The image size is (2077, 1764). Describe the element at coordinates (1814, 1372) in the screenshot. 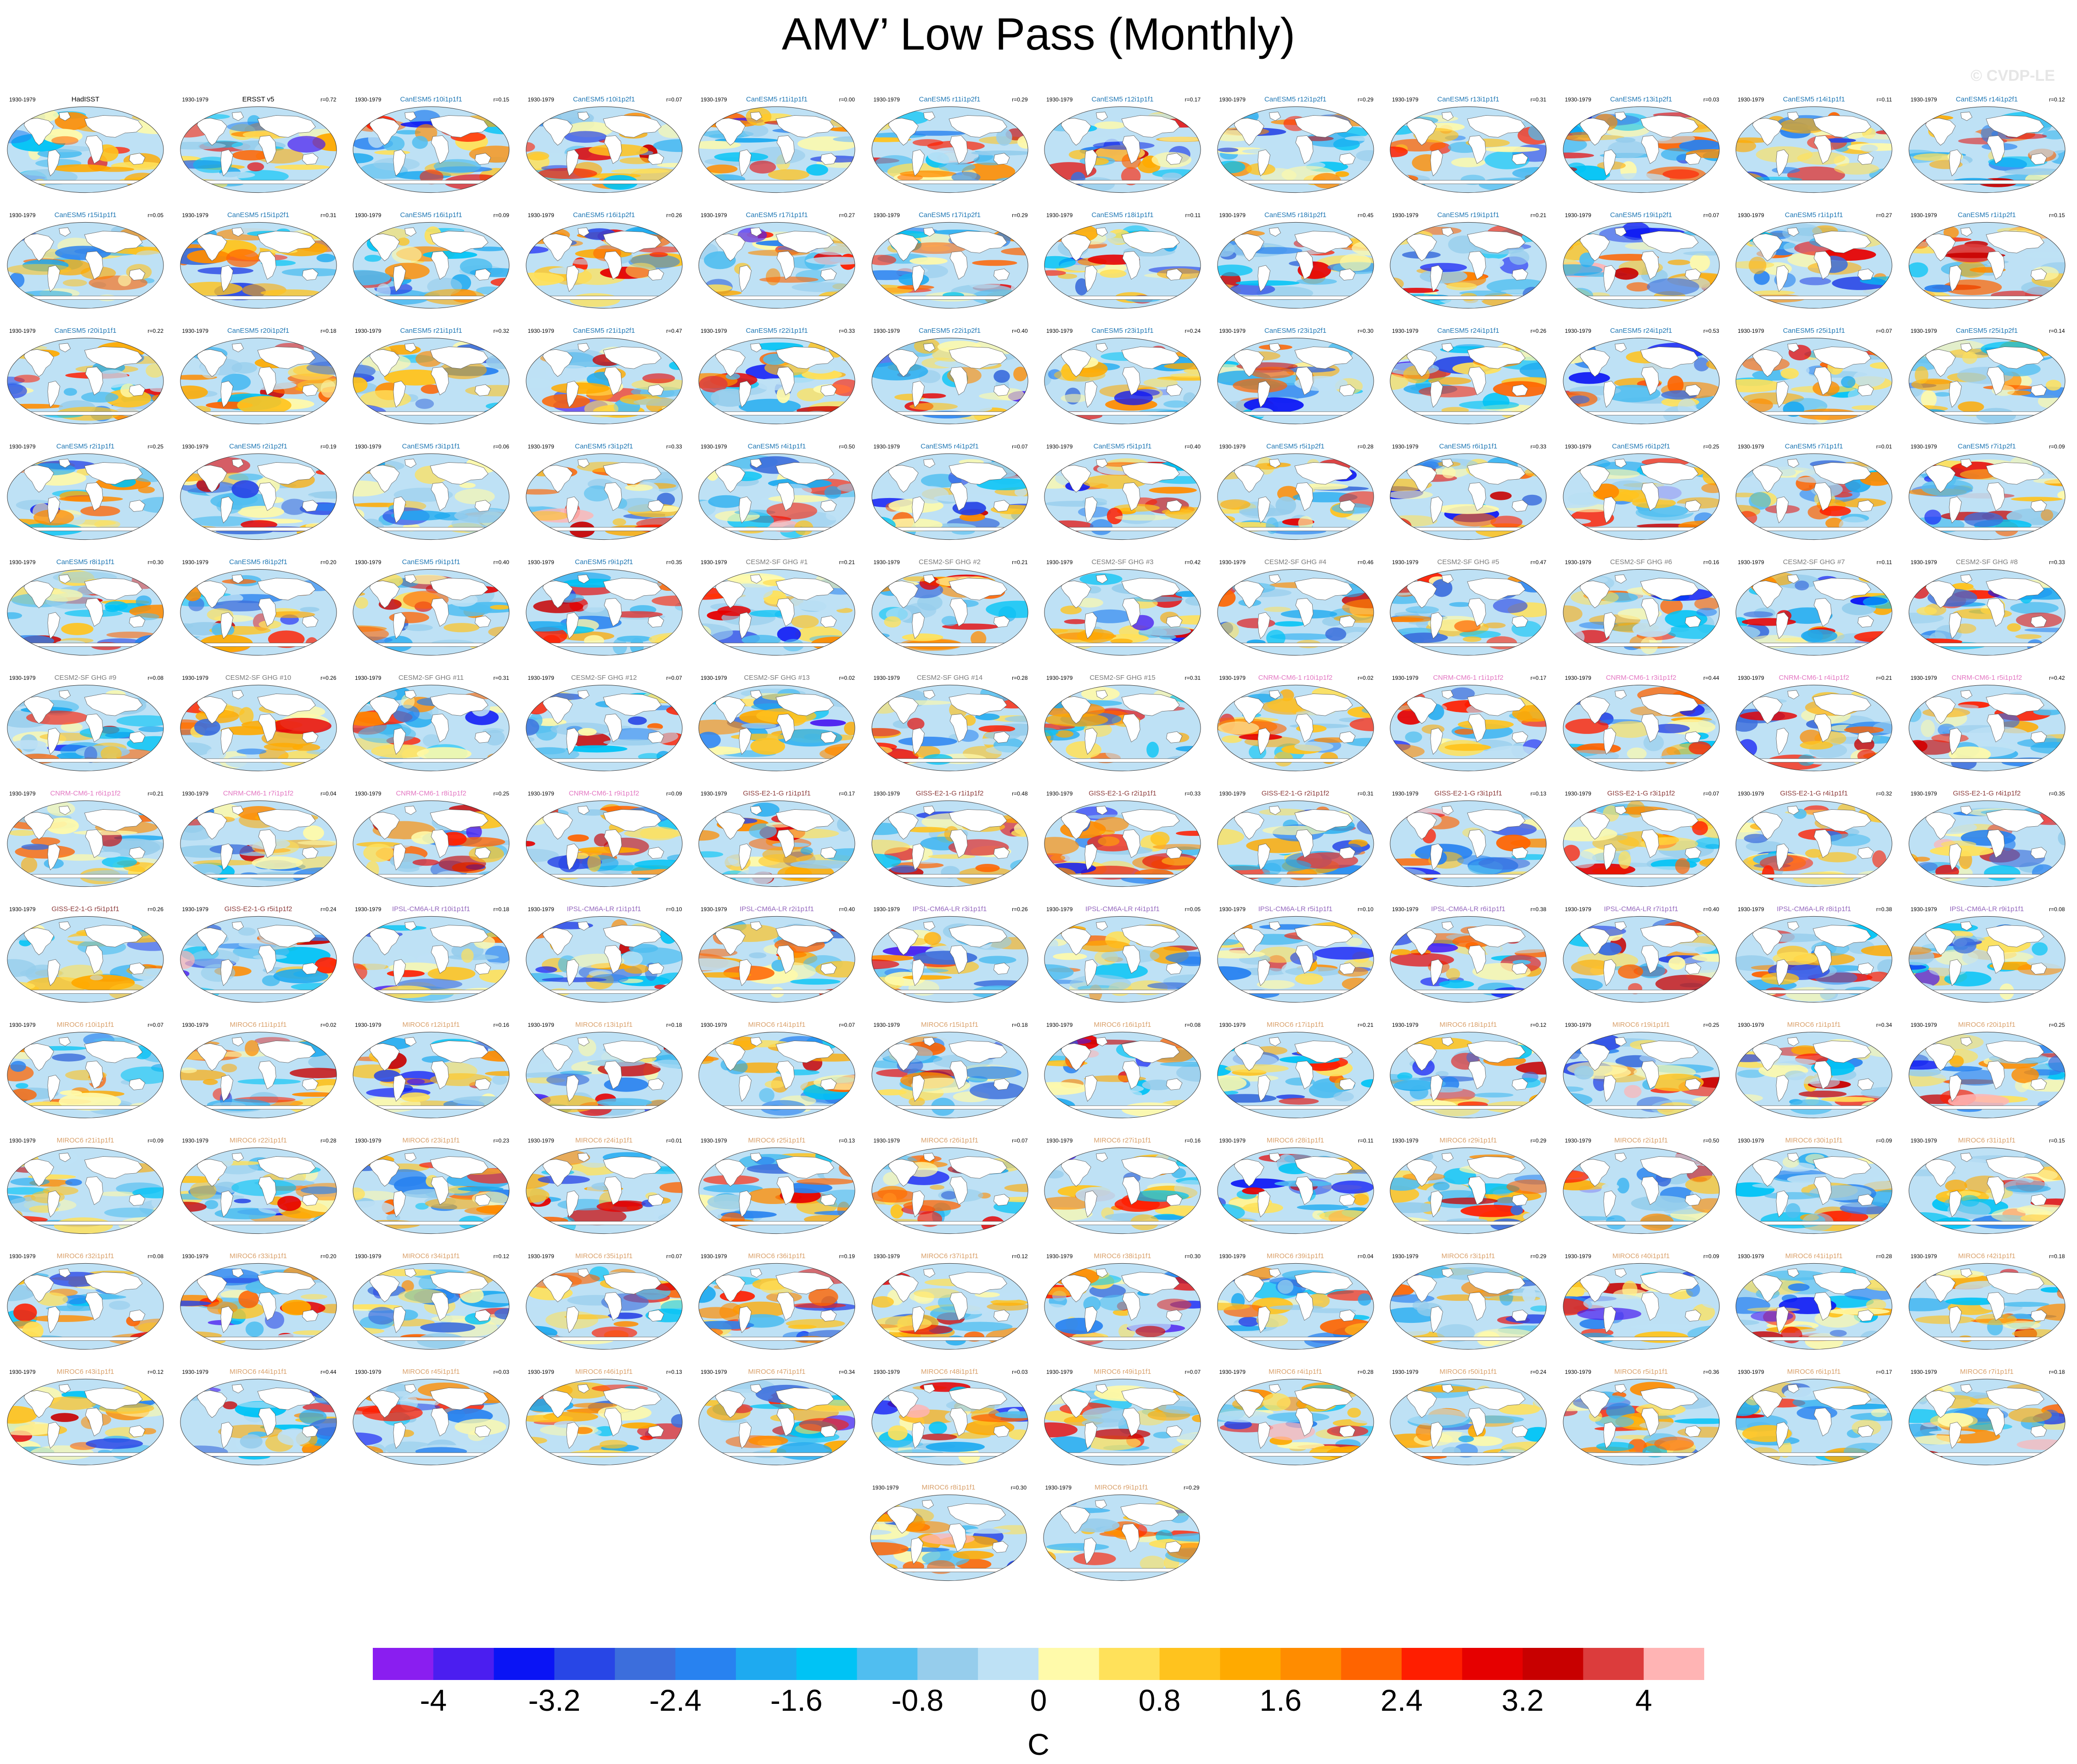

I see `panel-model-name: MIROC6 r6i1p1f1` at that location.